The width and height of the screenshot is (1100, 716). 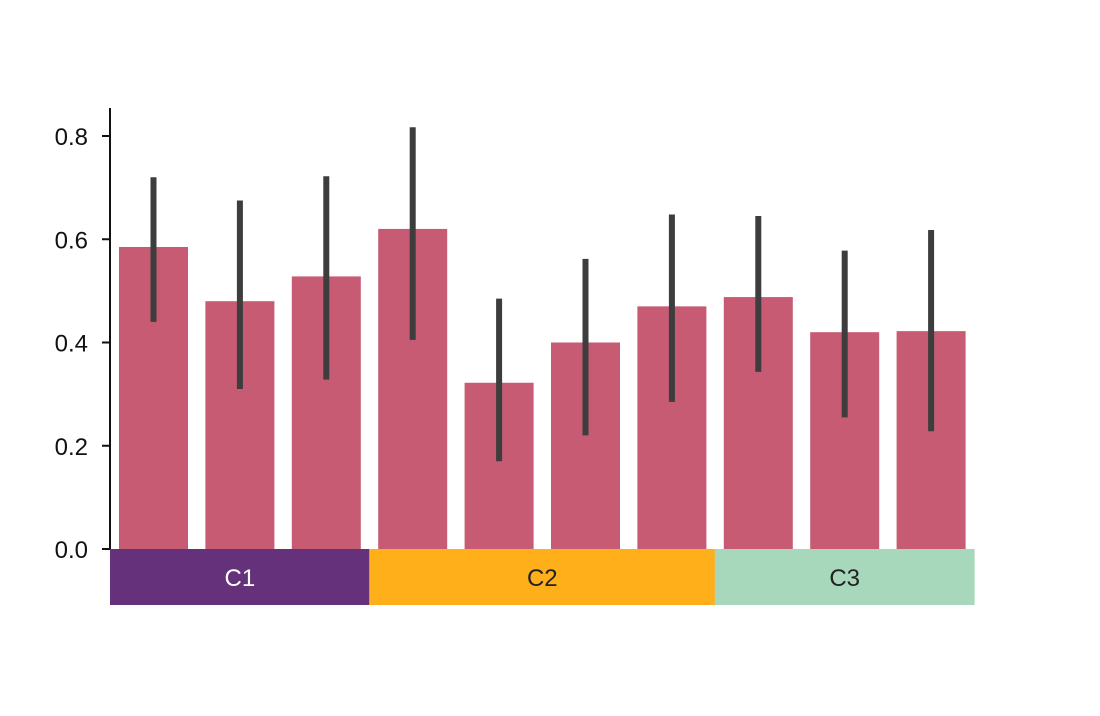 I want to click on group-band-c2, so click(x=542, y=577).